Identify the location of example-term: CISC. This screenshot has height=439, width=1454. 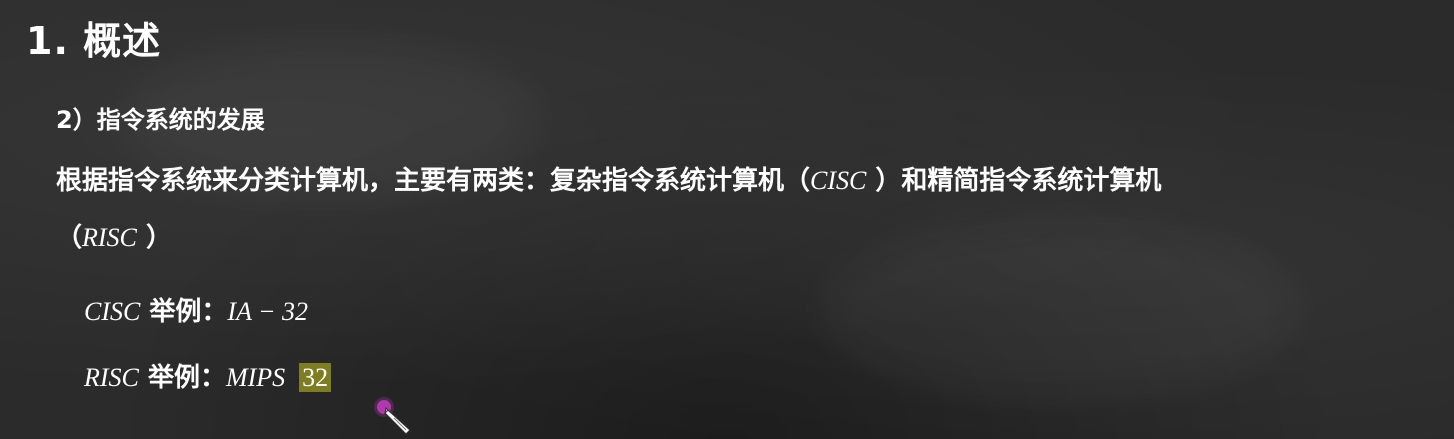
(112, 311).